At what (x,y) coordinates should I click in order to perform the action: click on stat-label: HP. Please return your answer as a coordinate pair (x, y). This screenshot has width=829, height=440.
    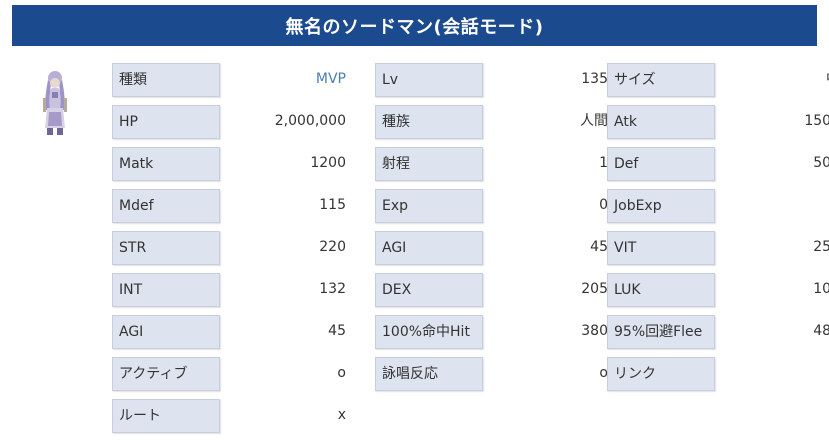
    Looking at the image, I should click on (166, 122).